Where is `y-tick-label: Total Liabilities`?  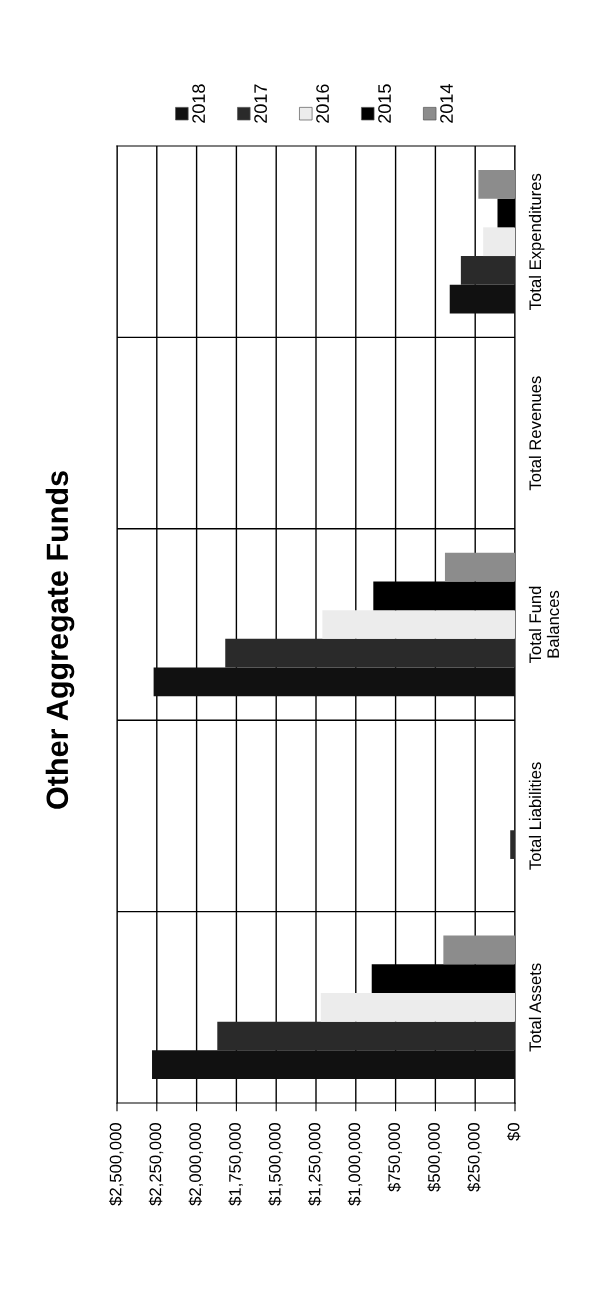
y-tick-label: Total Liabilities is located at coordinates (535, 816).